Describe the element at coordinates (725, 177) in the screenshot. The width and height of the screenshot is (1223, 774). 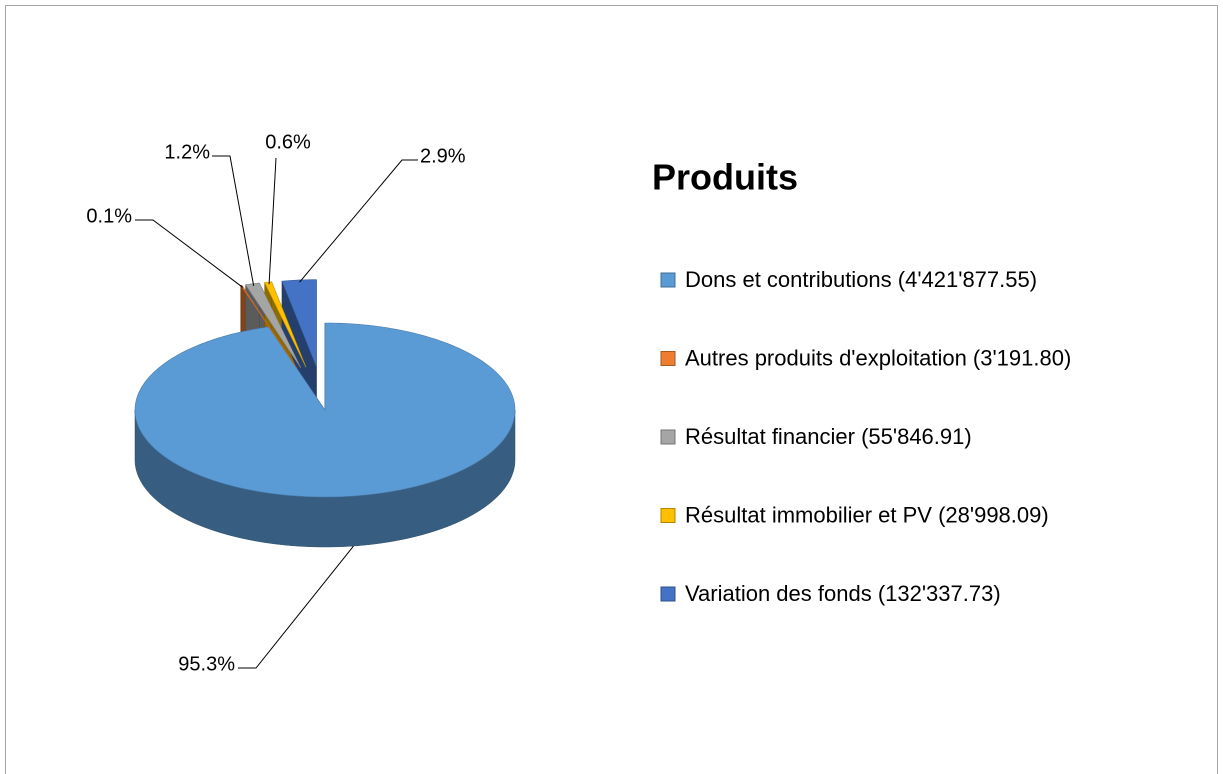
I see `chart-title: Produits` at that location.